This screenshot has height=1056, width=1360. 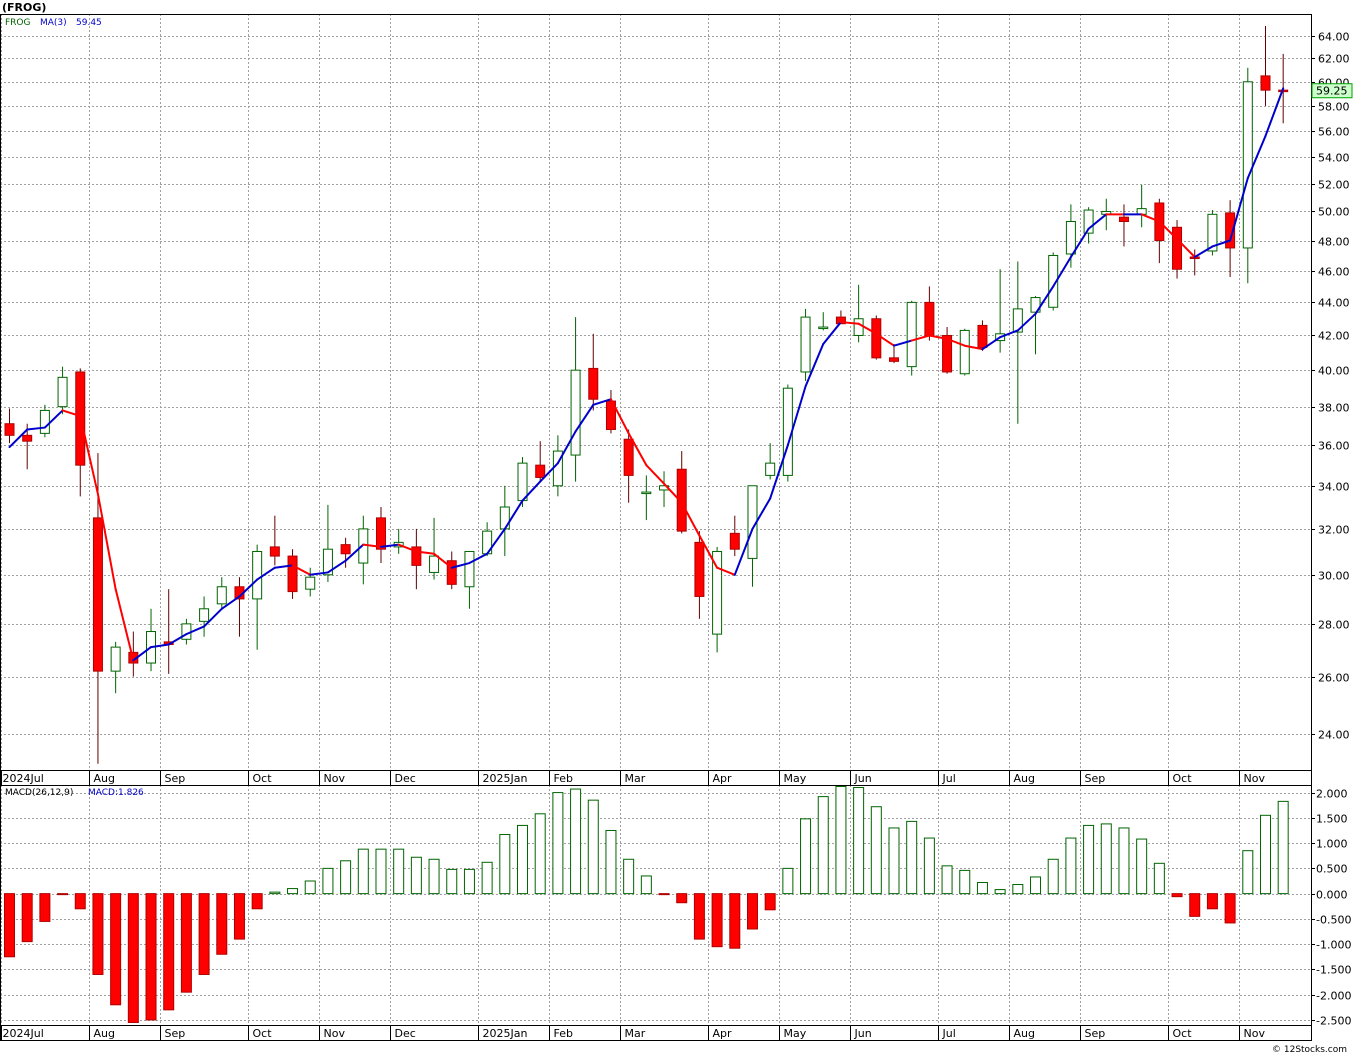 What do you see at coordinates (1255, 778) in the screenshot?
I see `xtick-label-price: Nov` at bounding box center [1255, 778].